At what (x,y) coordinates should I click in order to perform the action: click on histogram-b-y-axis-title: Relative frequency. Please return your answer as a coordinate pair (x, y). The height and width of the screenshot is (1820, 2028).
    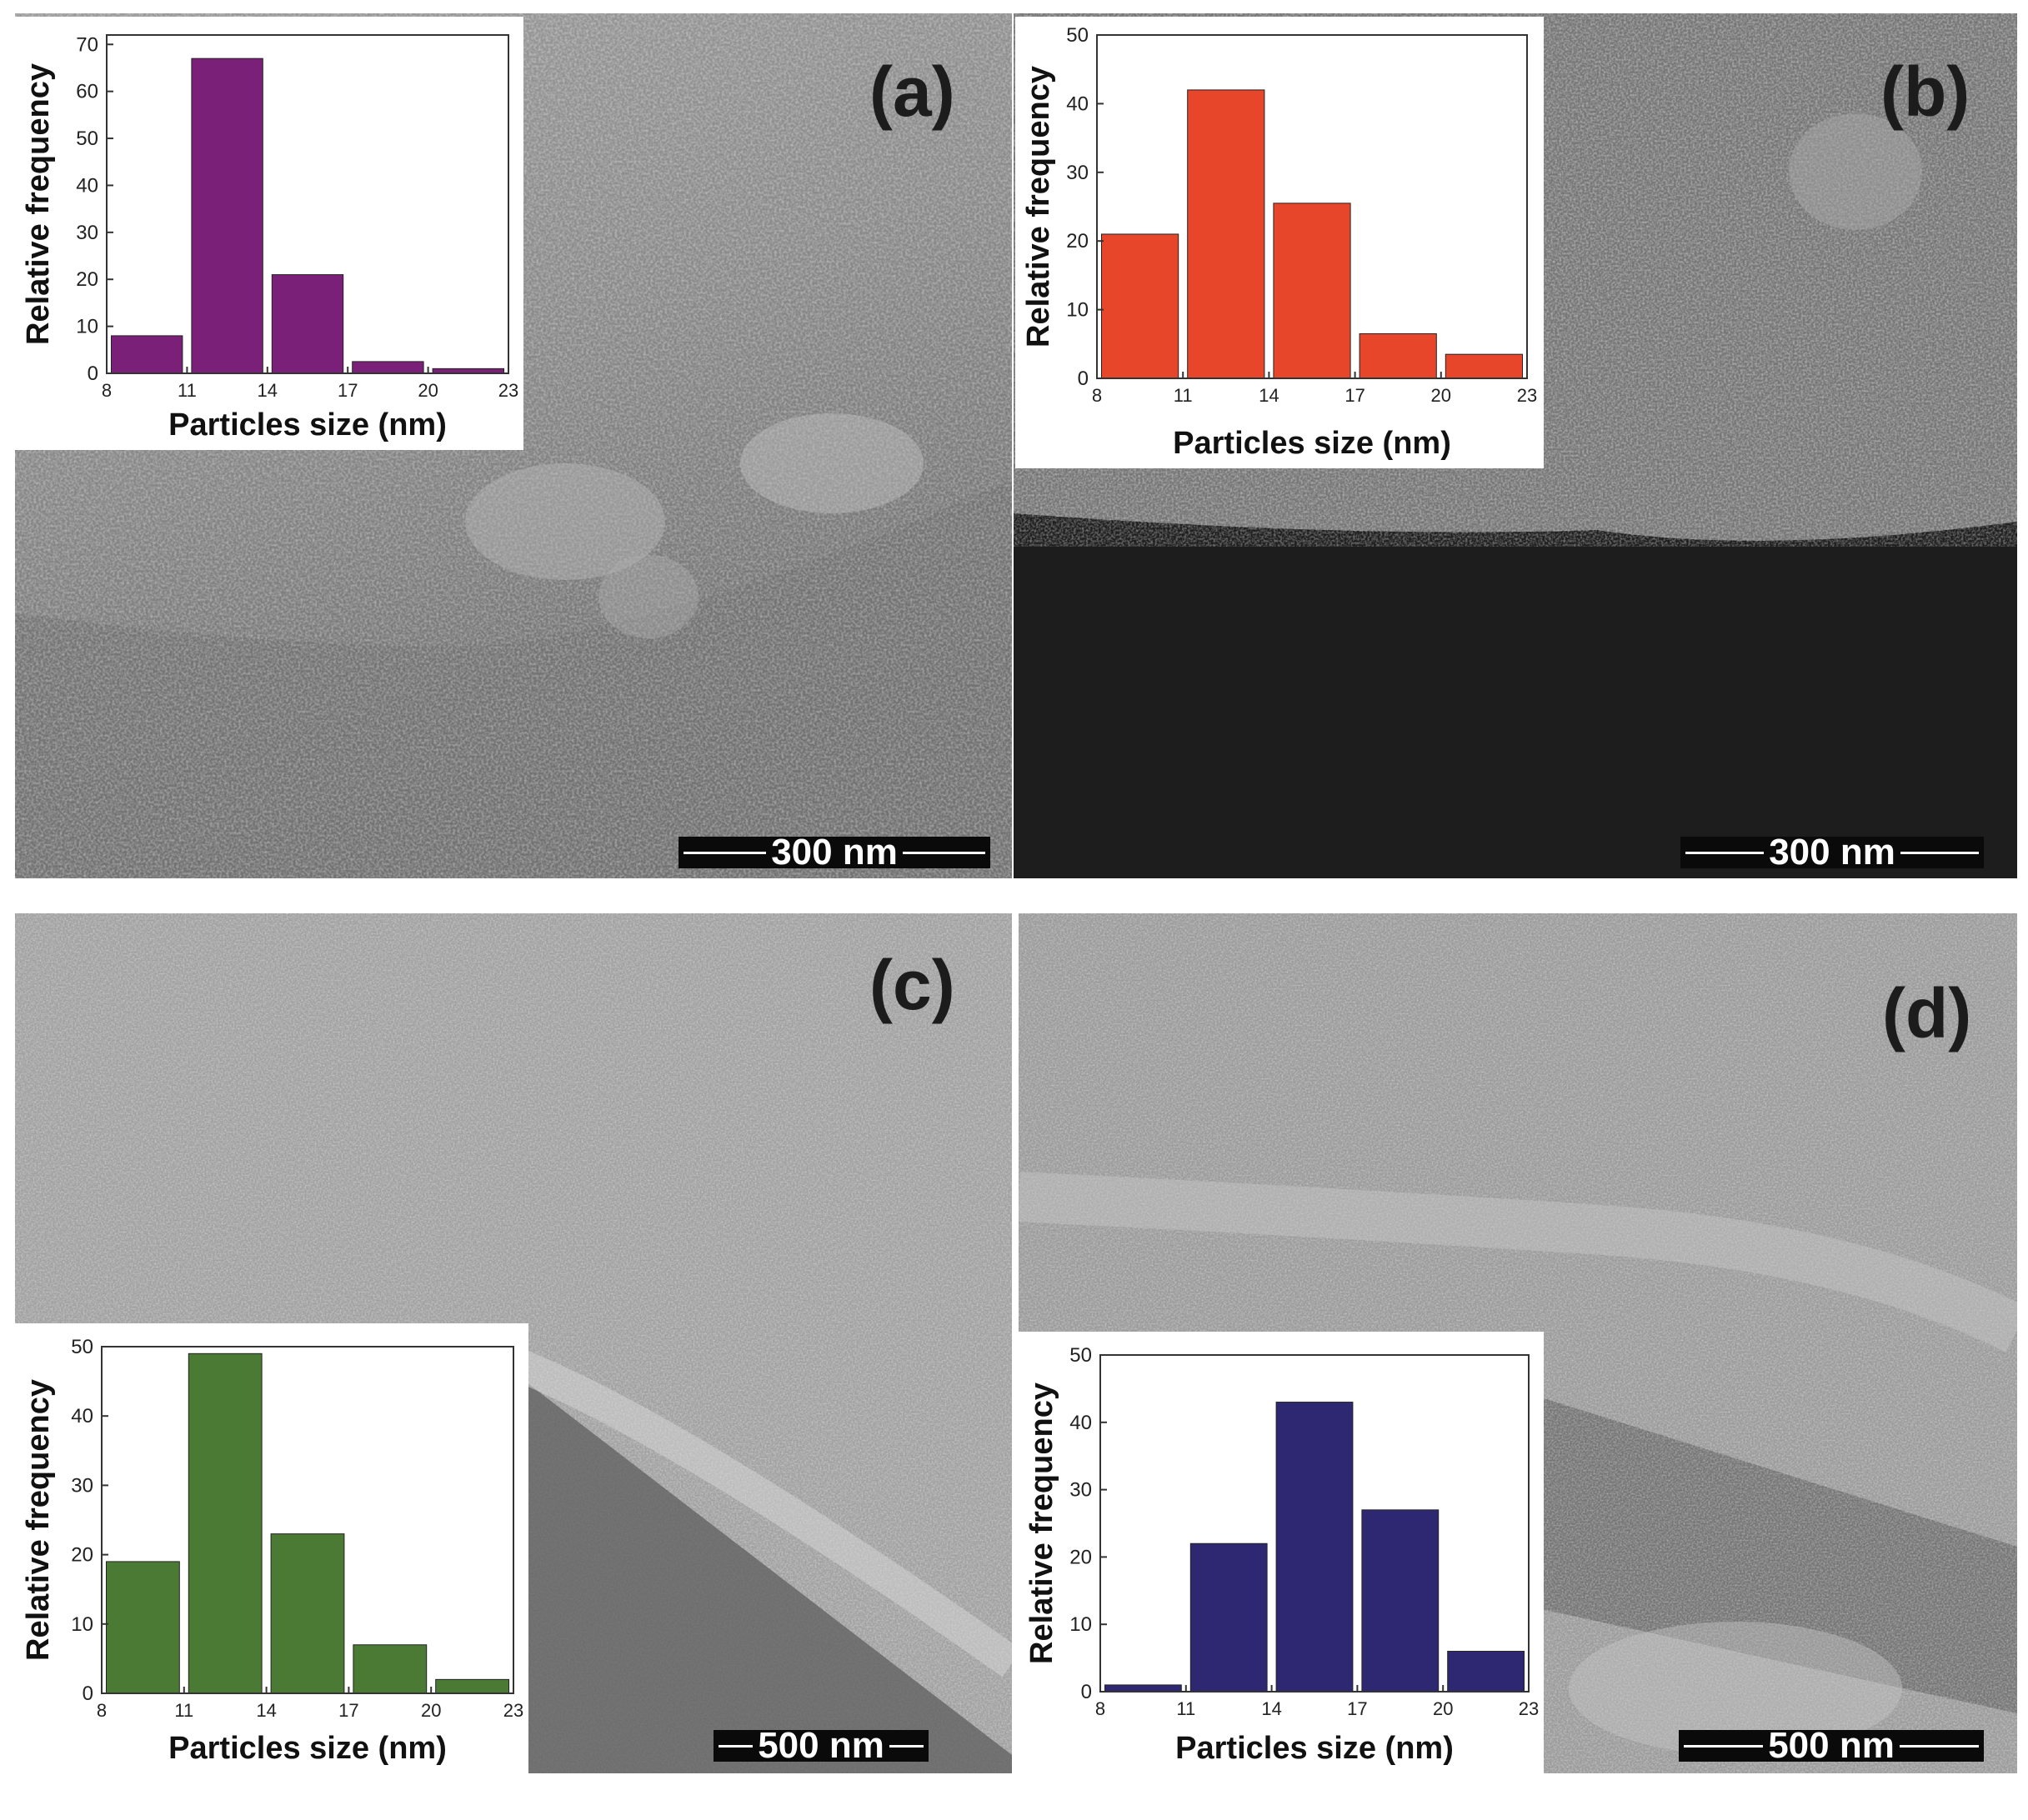
    Looking at the image, I should click on (1038, 207).